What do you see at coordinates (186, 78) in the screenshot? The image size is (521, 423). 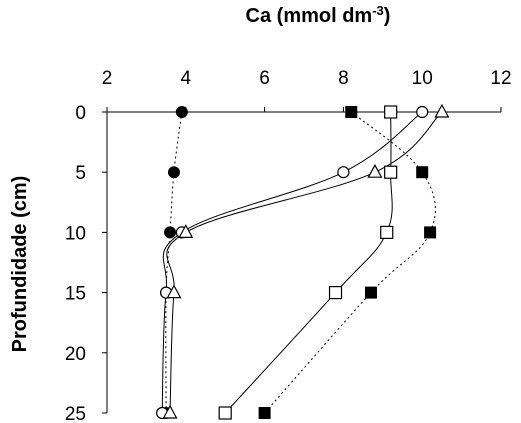 I see `x-tick-label: 4` at bounding box center [186, 78].